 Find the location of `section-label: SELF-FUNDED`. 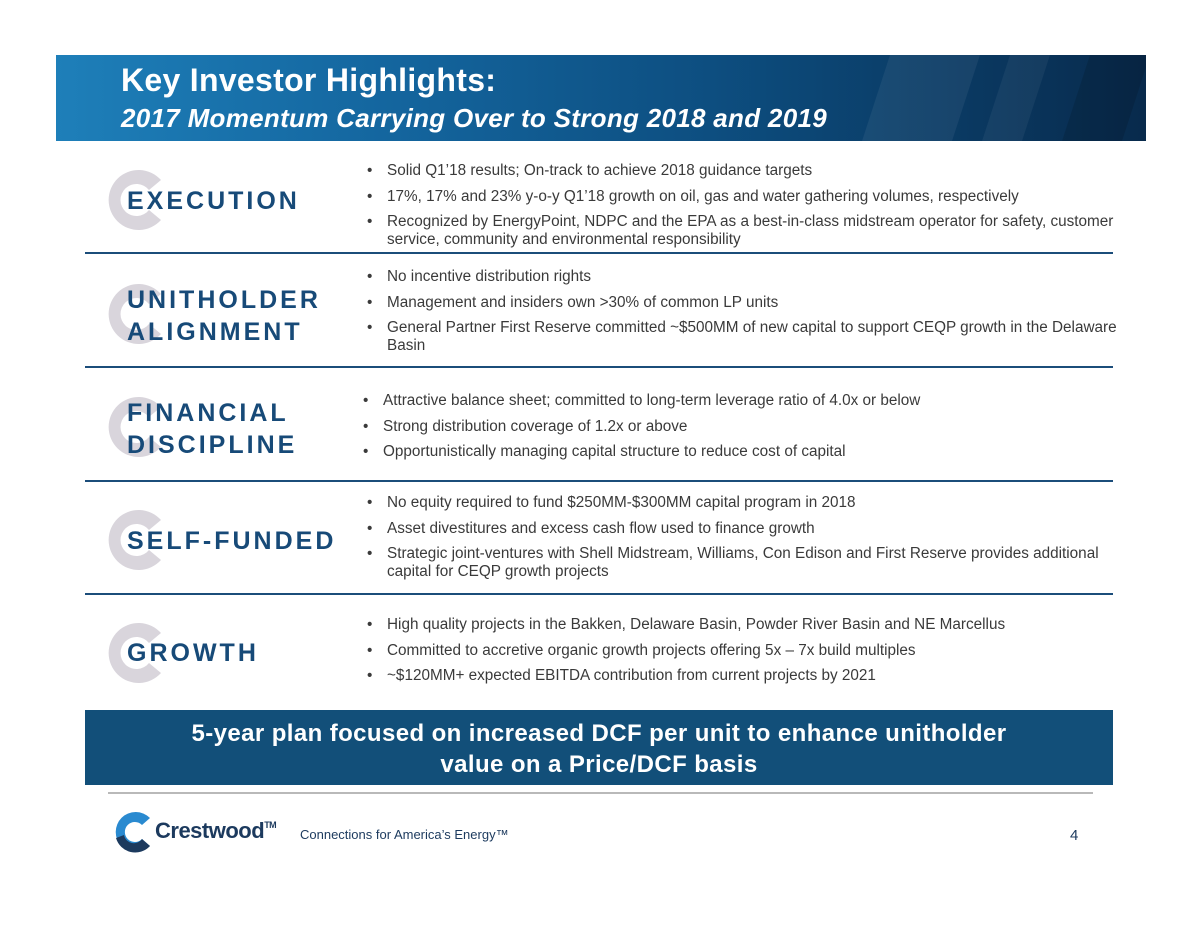

section-label: SELF-FUNDED is located at coordinates (231, 541).